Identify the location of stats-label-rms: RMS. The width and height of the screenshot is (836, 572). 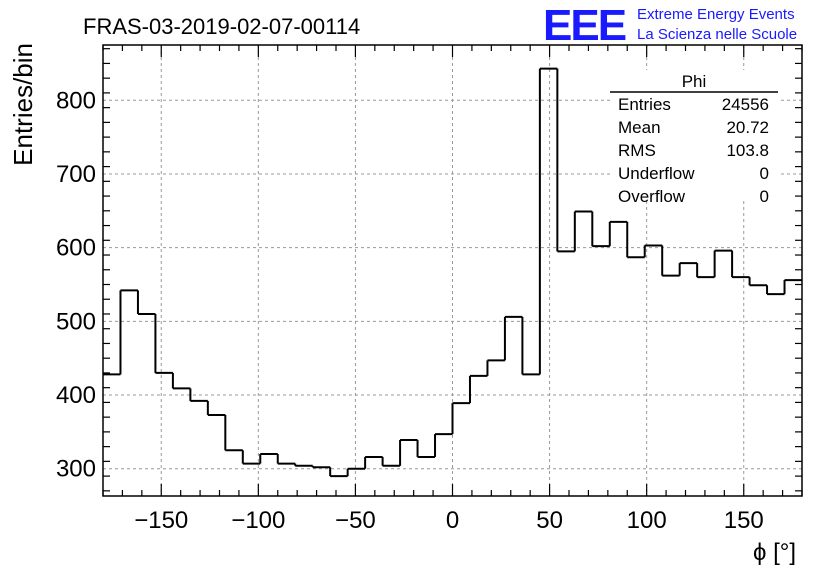
(637, 150).